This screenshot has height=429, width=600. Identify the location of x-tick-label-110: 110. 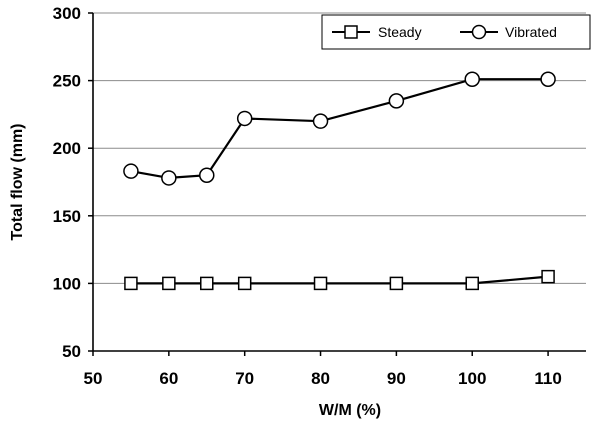
(547, 378).